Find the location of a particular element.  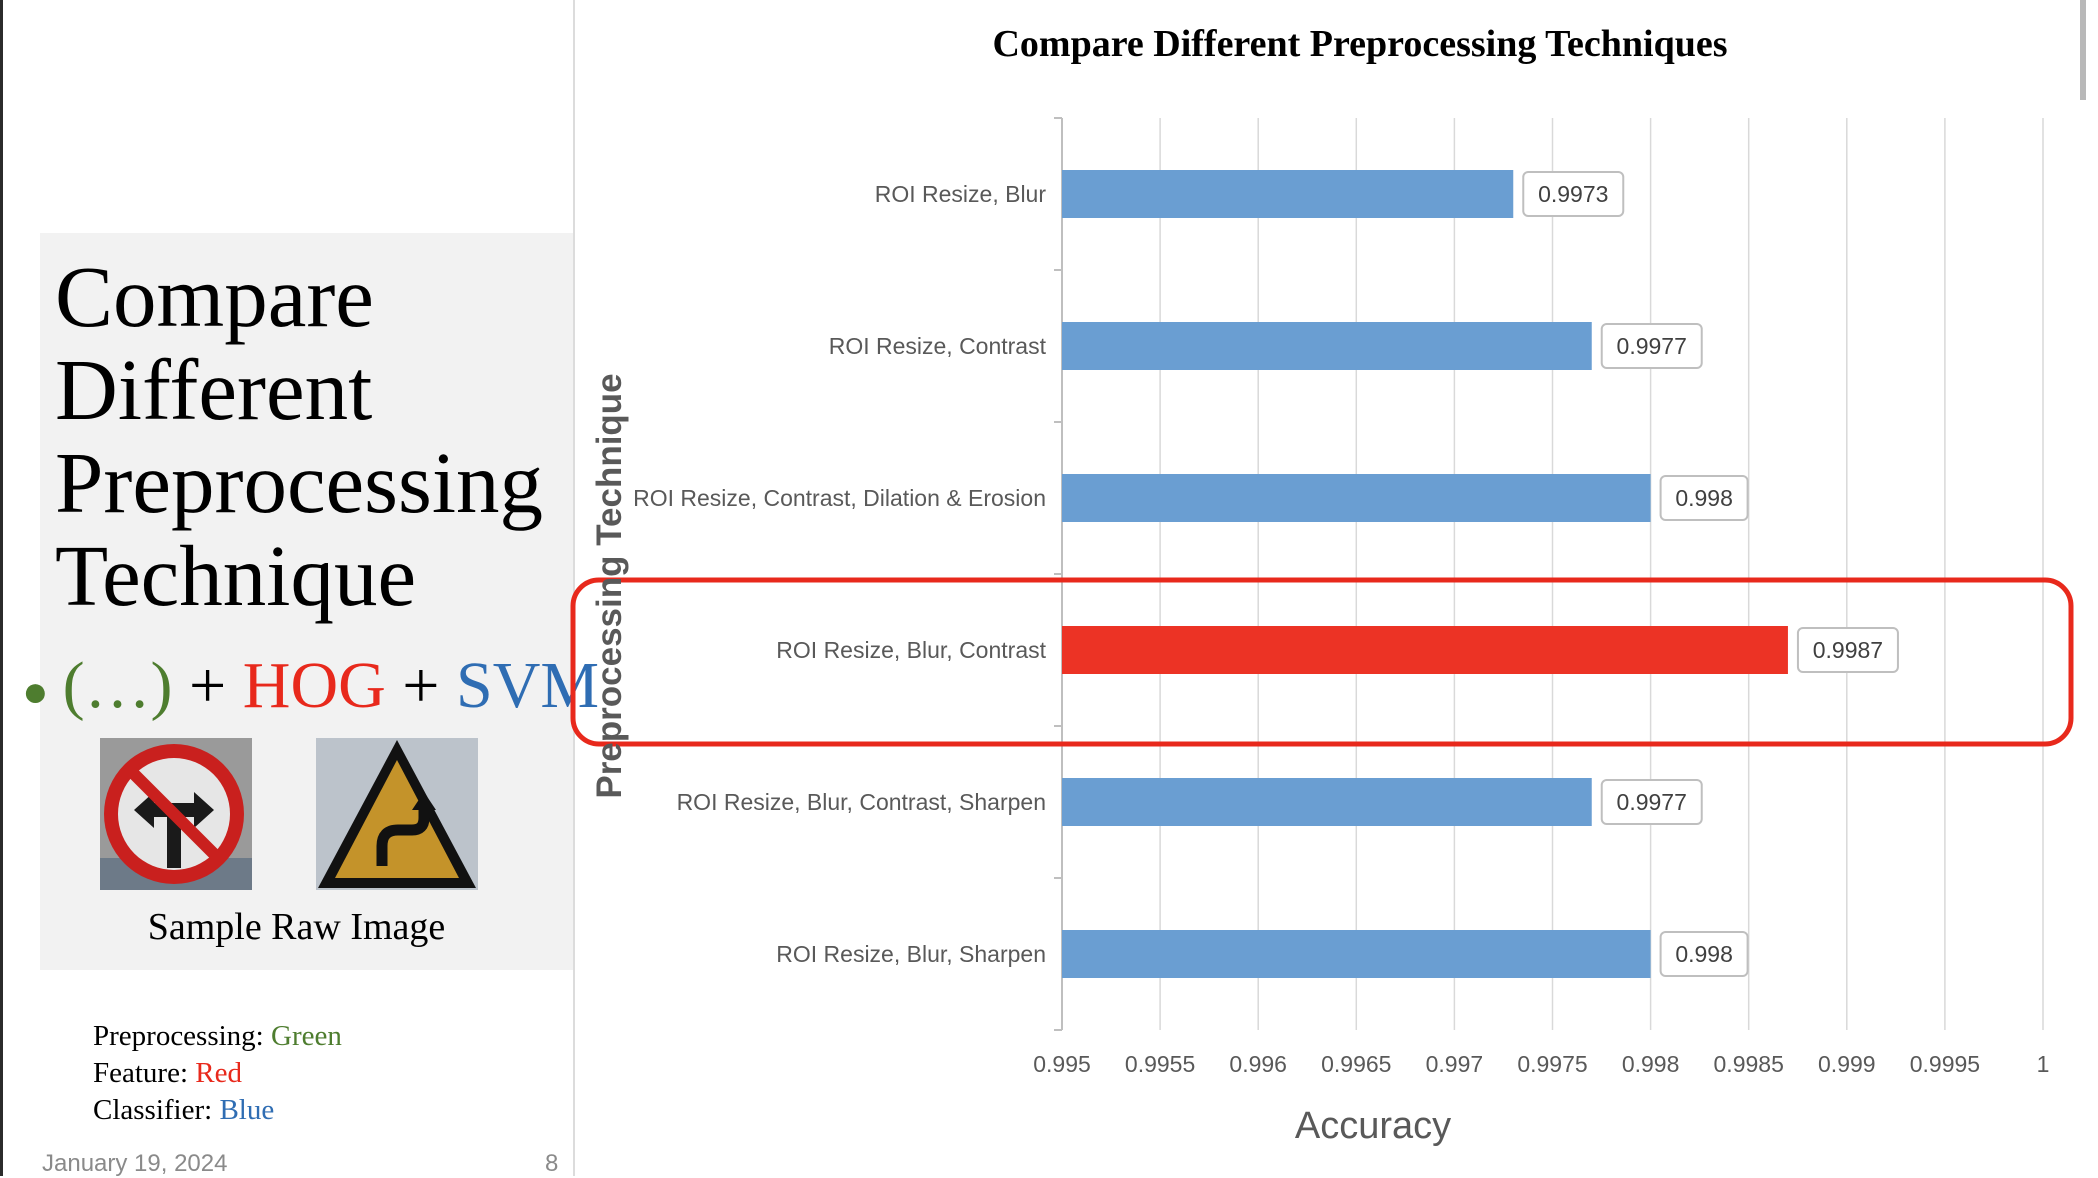

no-left-right-turn-sign-icon is located at coordinates (176, 814).